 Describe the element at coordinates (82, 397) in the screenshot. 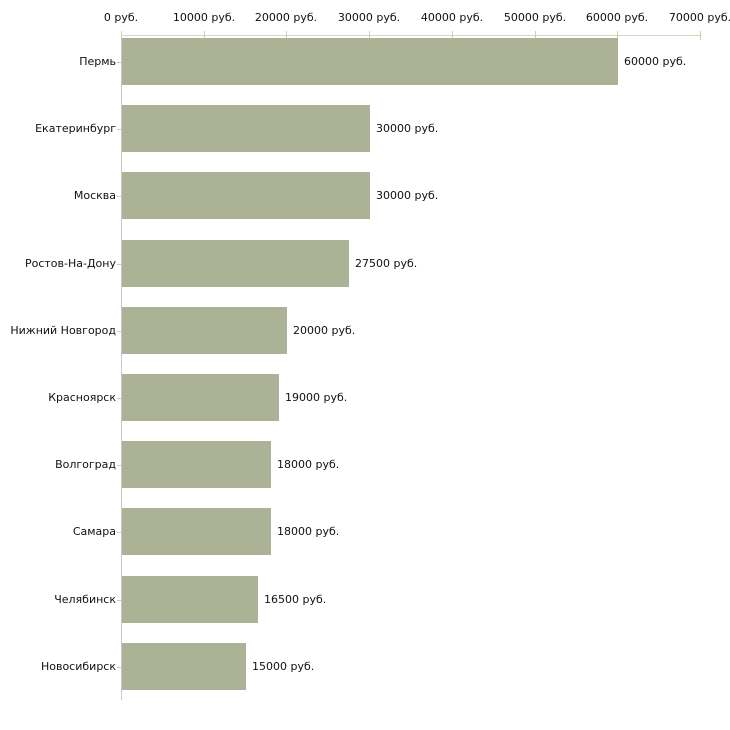

I see `category-label: Красноярск` at that location.